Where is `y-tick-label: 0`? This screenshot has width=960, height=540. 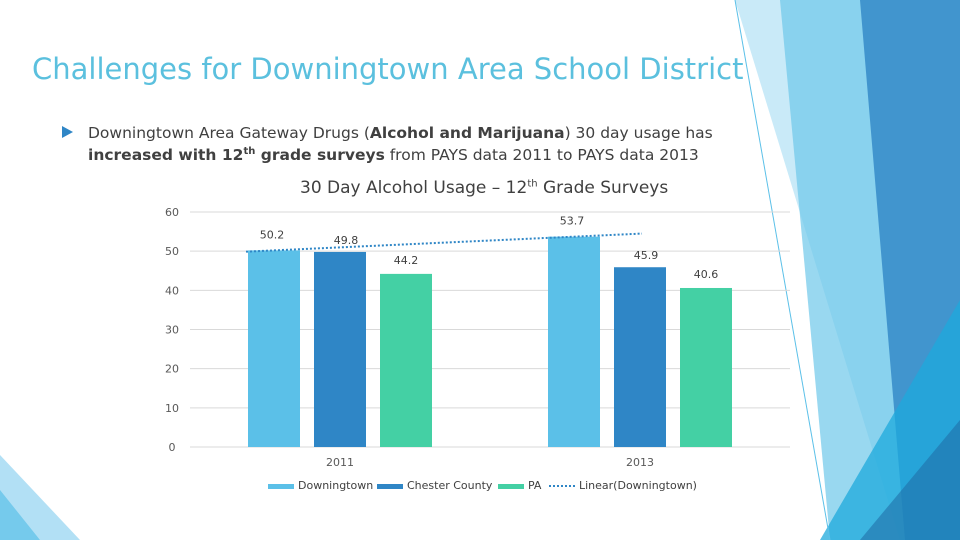
y-tick-label: 0 is located at coordinates (172, 447).